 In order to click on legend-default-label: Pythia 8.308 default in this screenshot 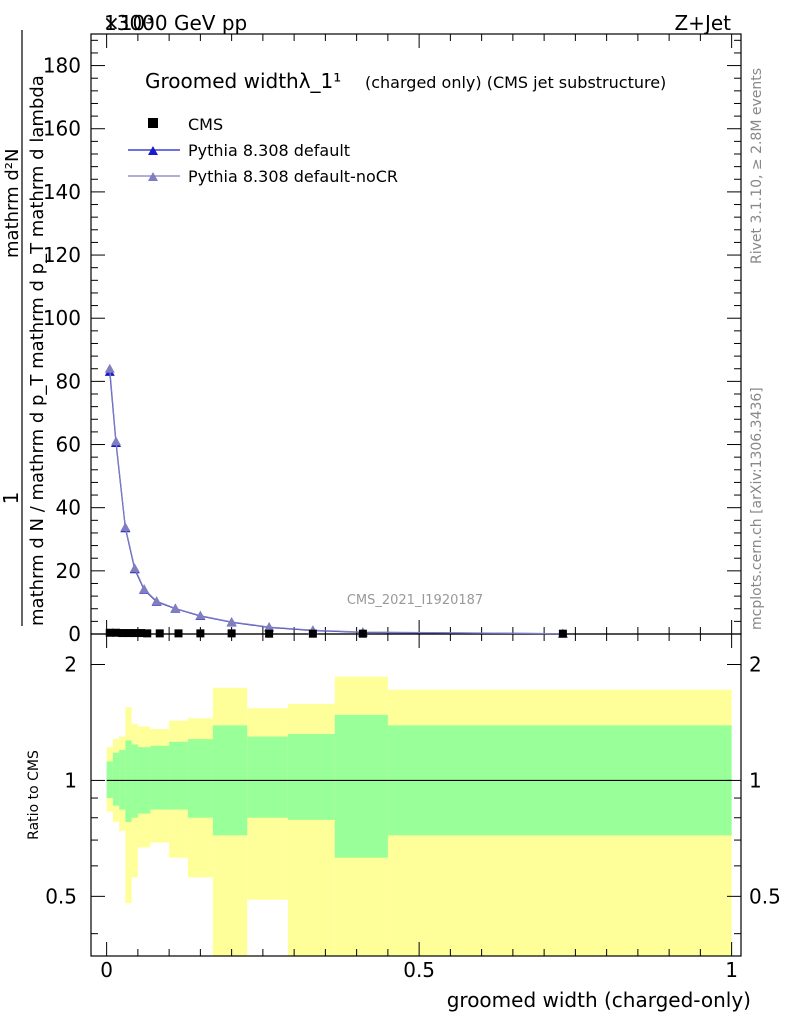, I will do `click(269, 150)`.